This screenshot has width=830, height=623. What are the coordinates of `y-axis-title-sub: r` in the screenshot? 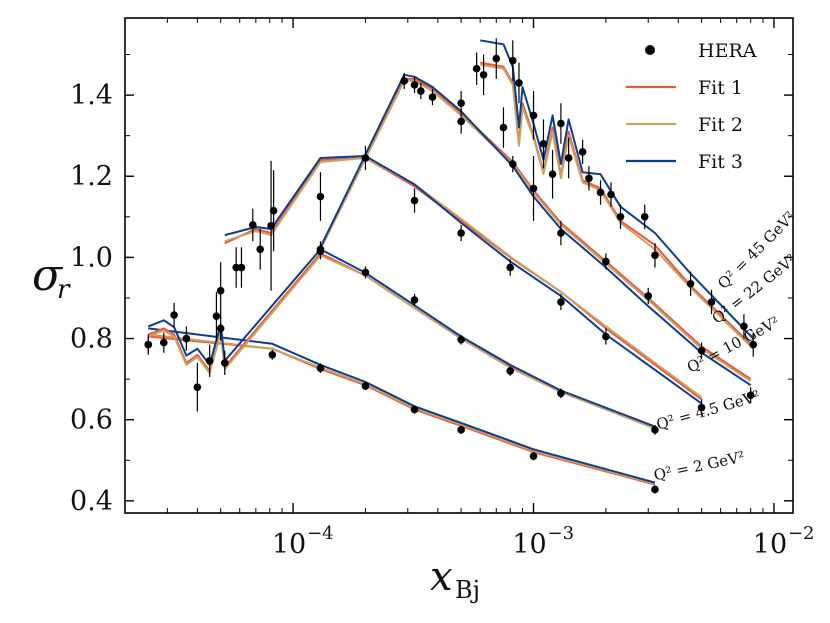 It's located at (64, 290).